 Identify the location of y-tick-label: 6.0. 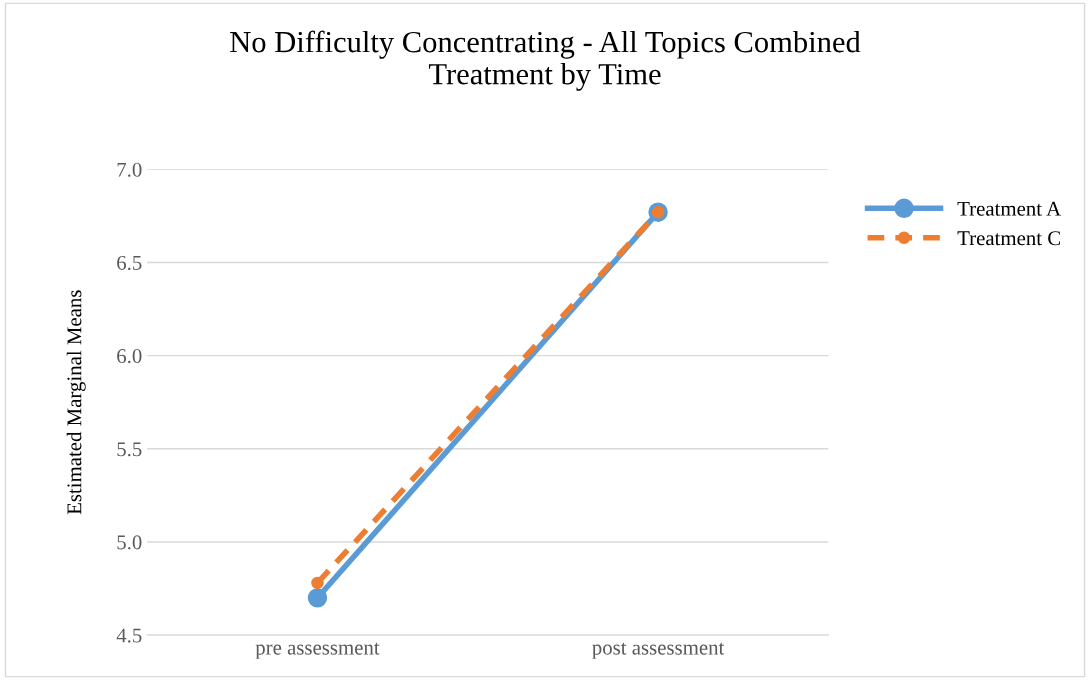
(129, 356).